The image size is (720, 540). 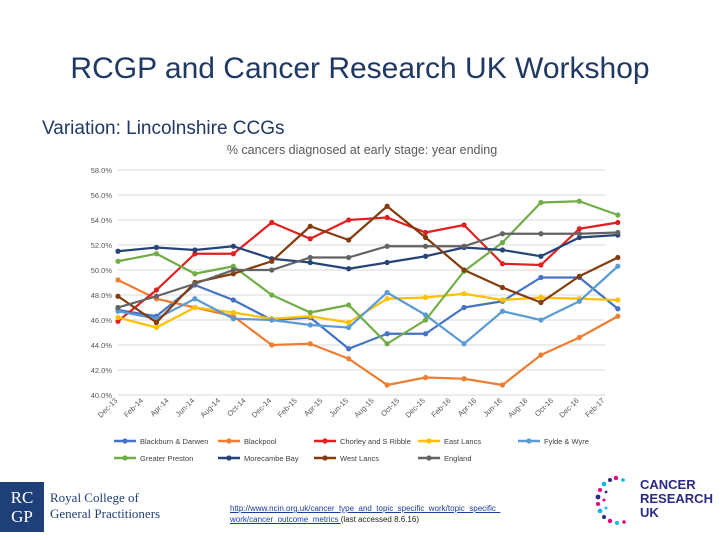 What do you see at coordinates (594, 407) in the screenshot?
I see `x-tick-label: Feb-17` at bounding box center [594, 407].